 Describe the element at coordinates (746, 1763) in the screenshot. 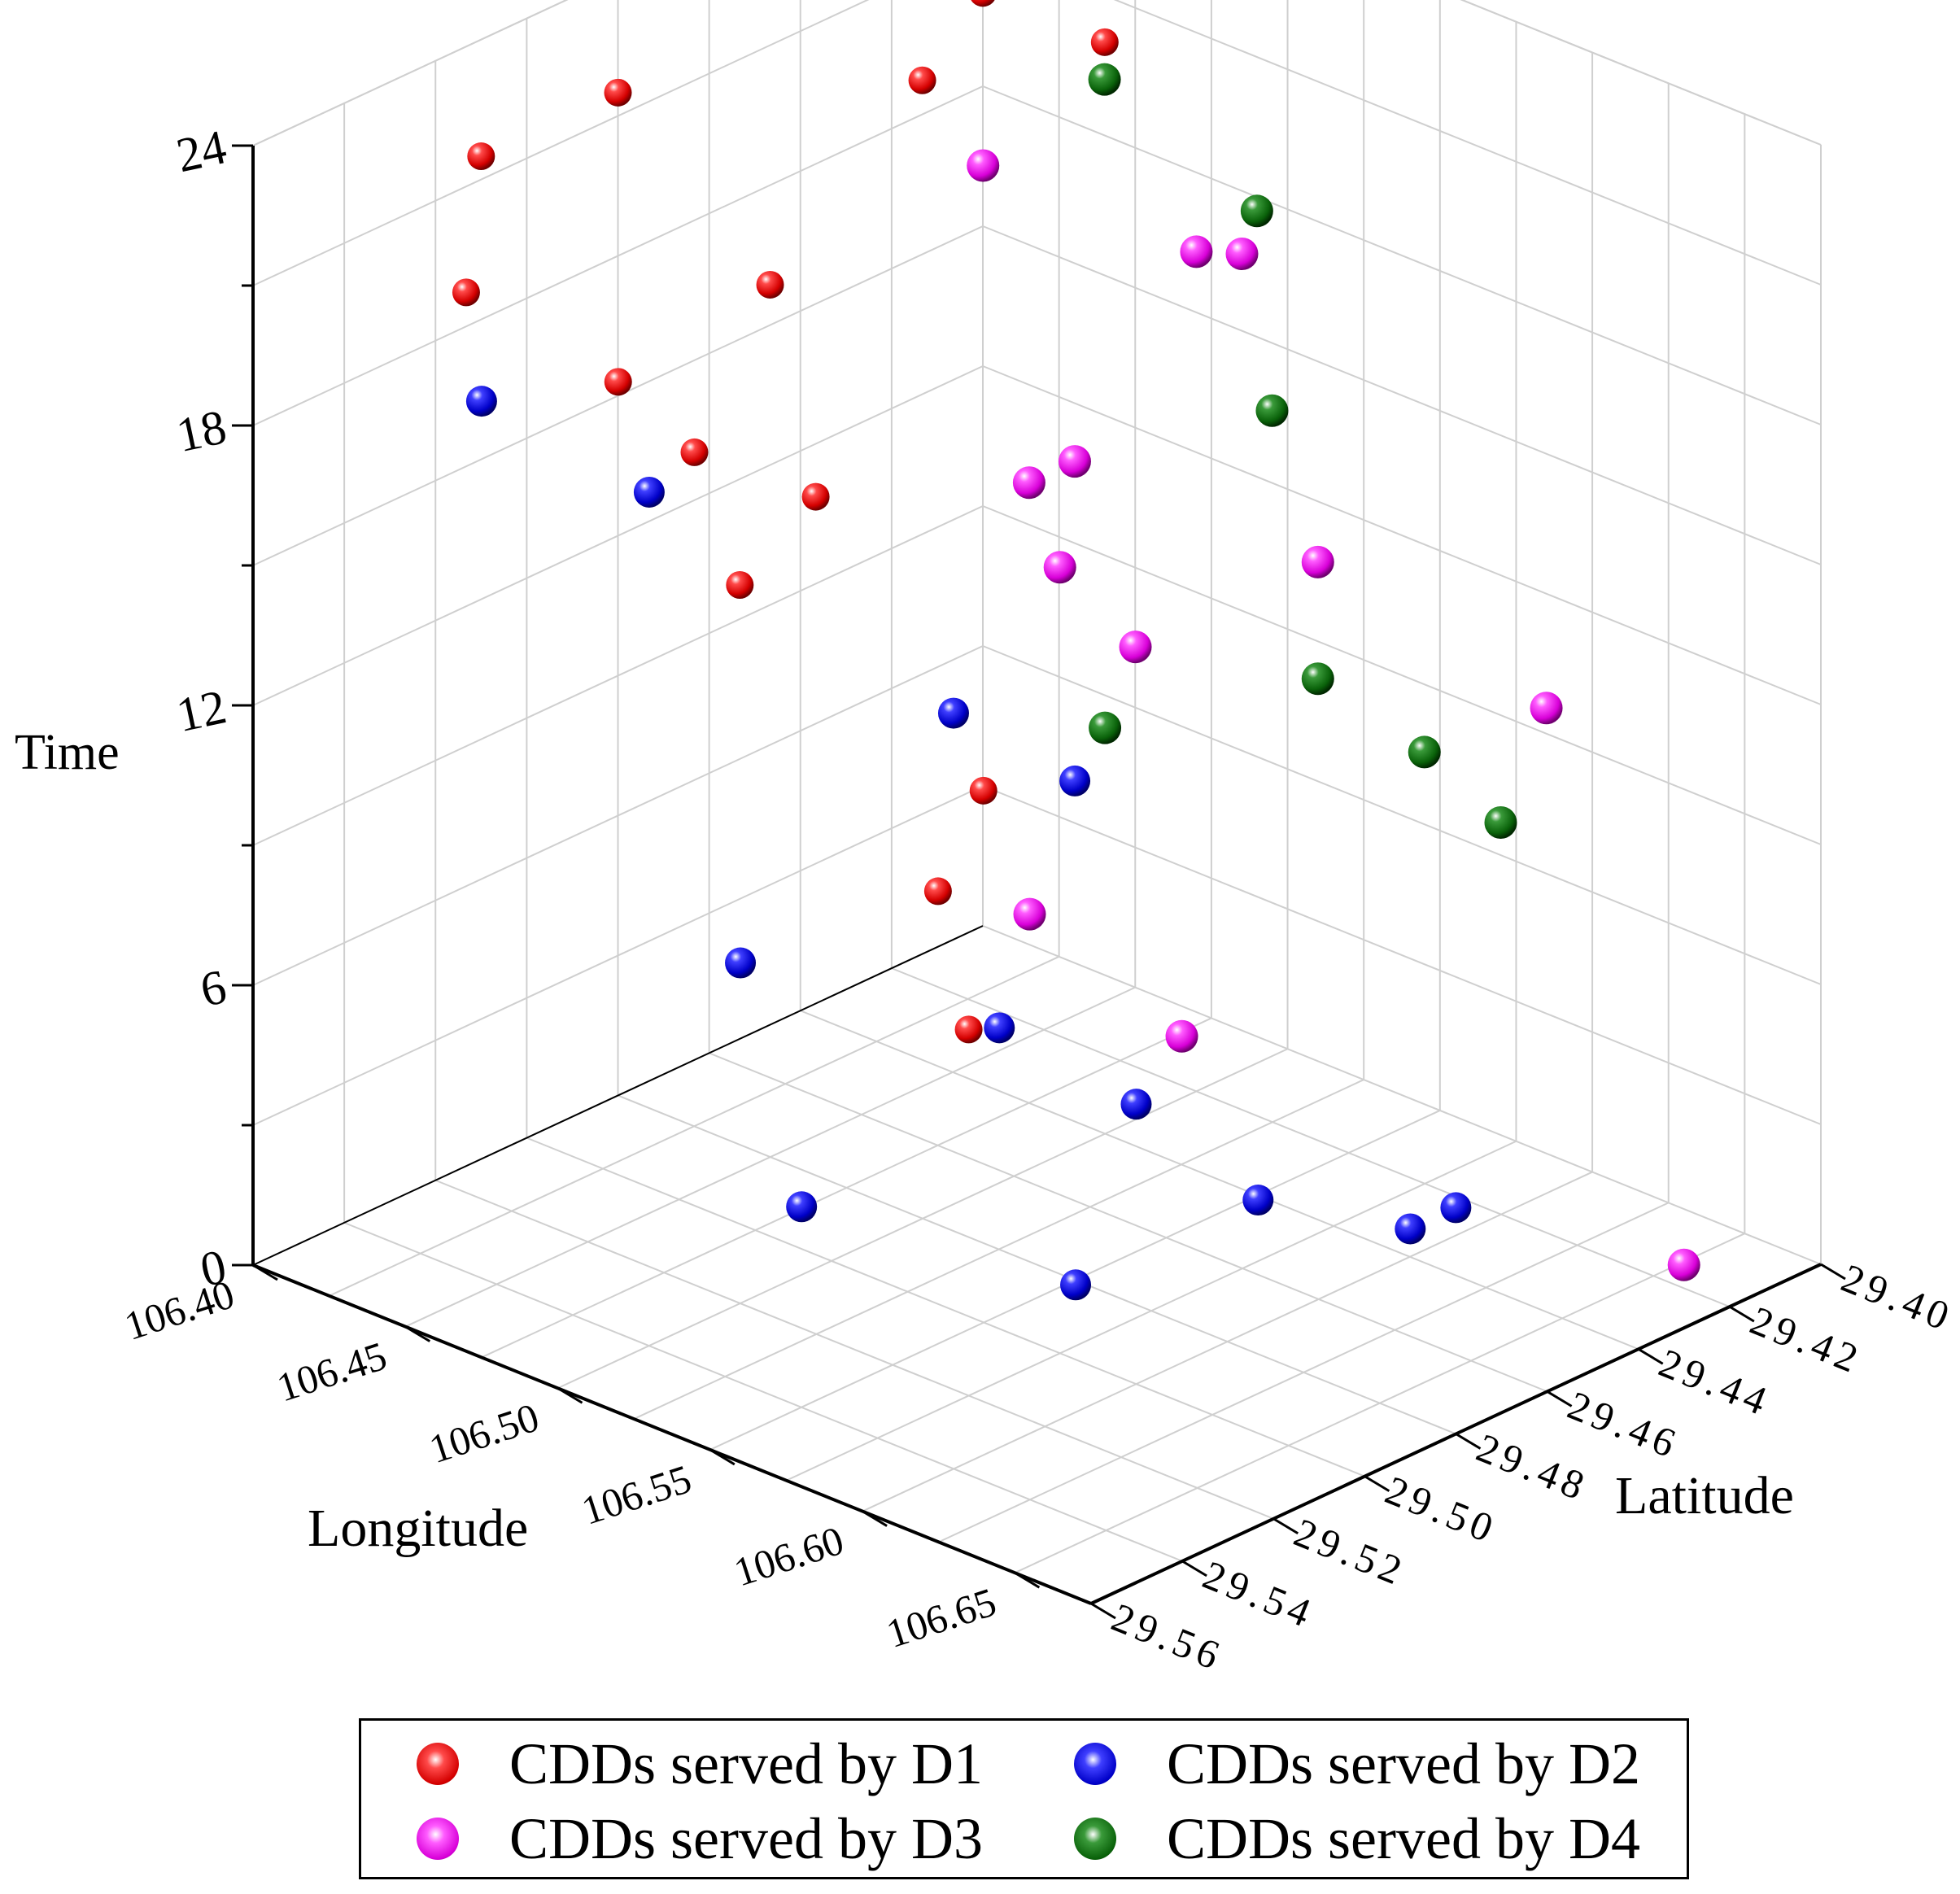

I see `legend-label-d1: CDDs served by D1` at that location.